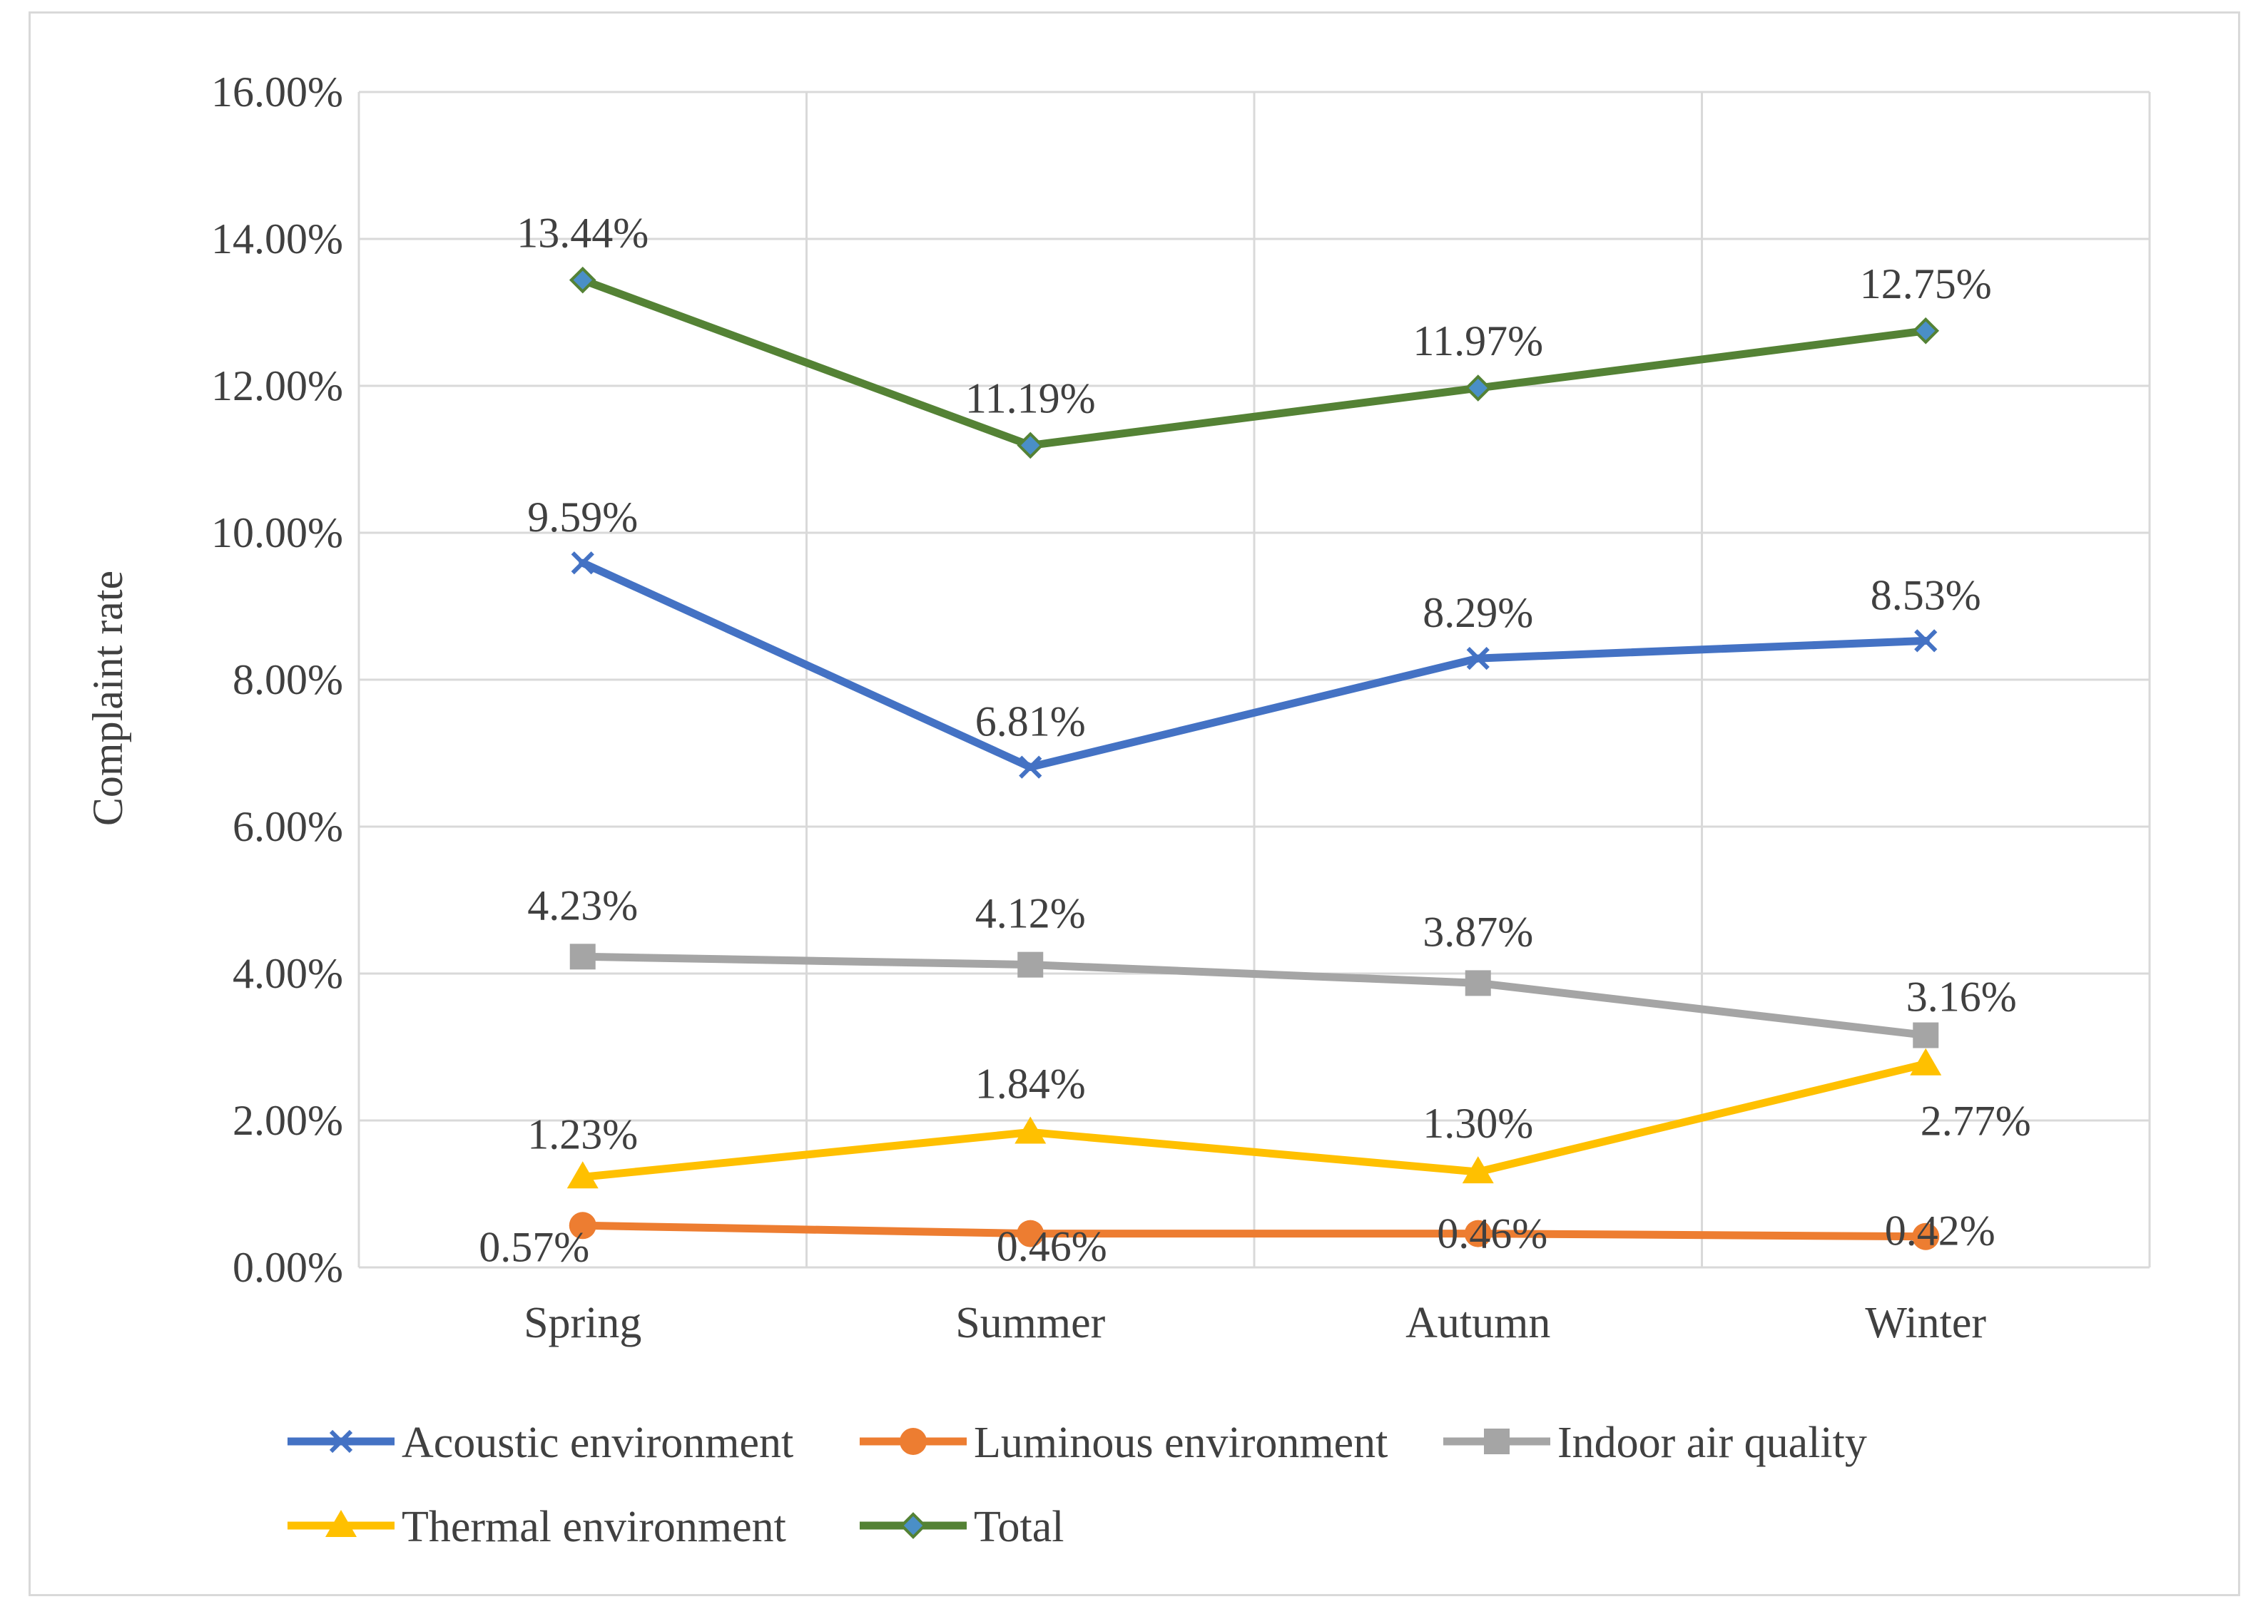 This screenshot has width=2268, height=1624. I want to click on y-tick-label: 6.00%, so click(288, 826).